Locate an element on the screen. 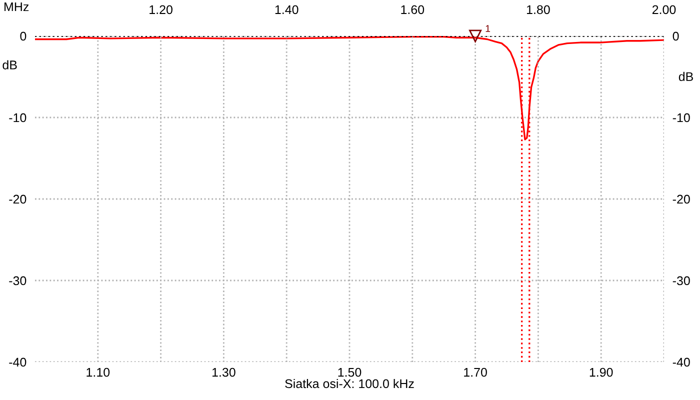  x-tick-label: 1.30 is located at coordinates (224, 372).